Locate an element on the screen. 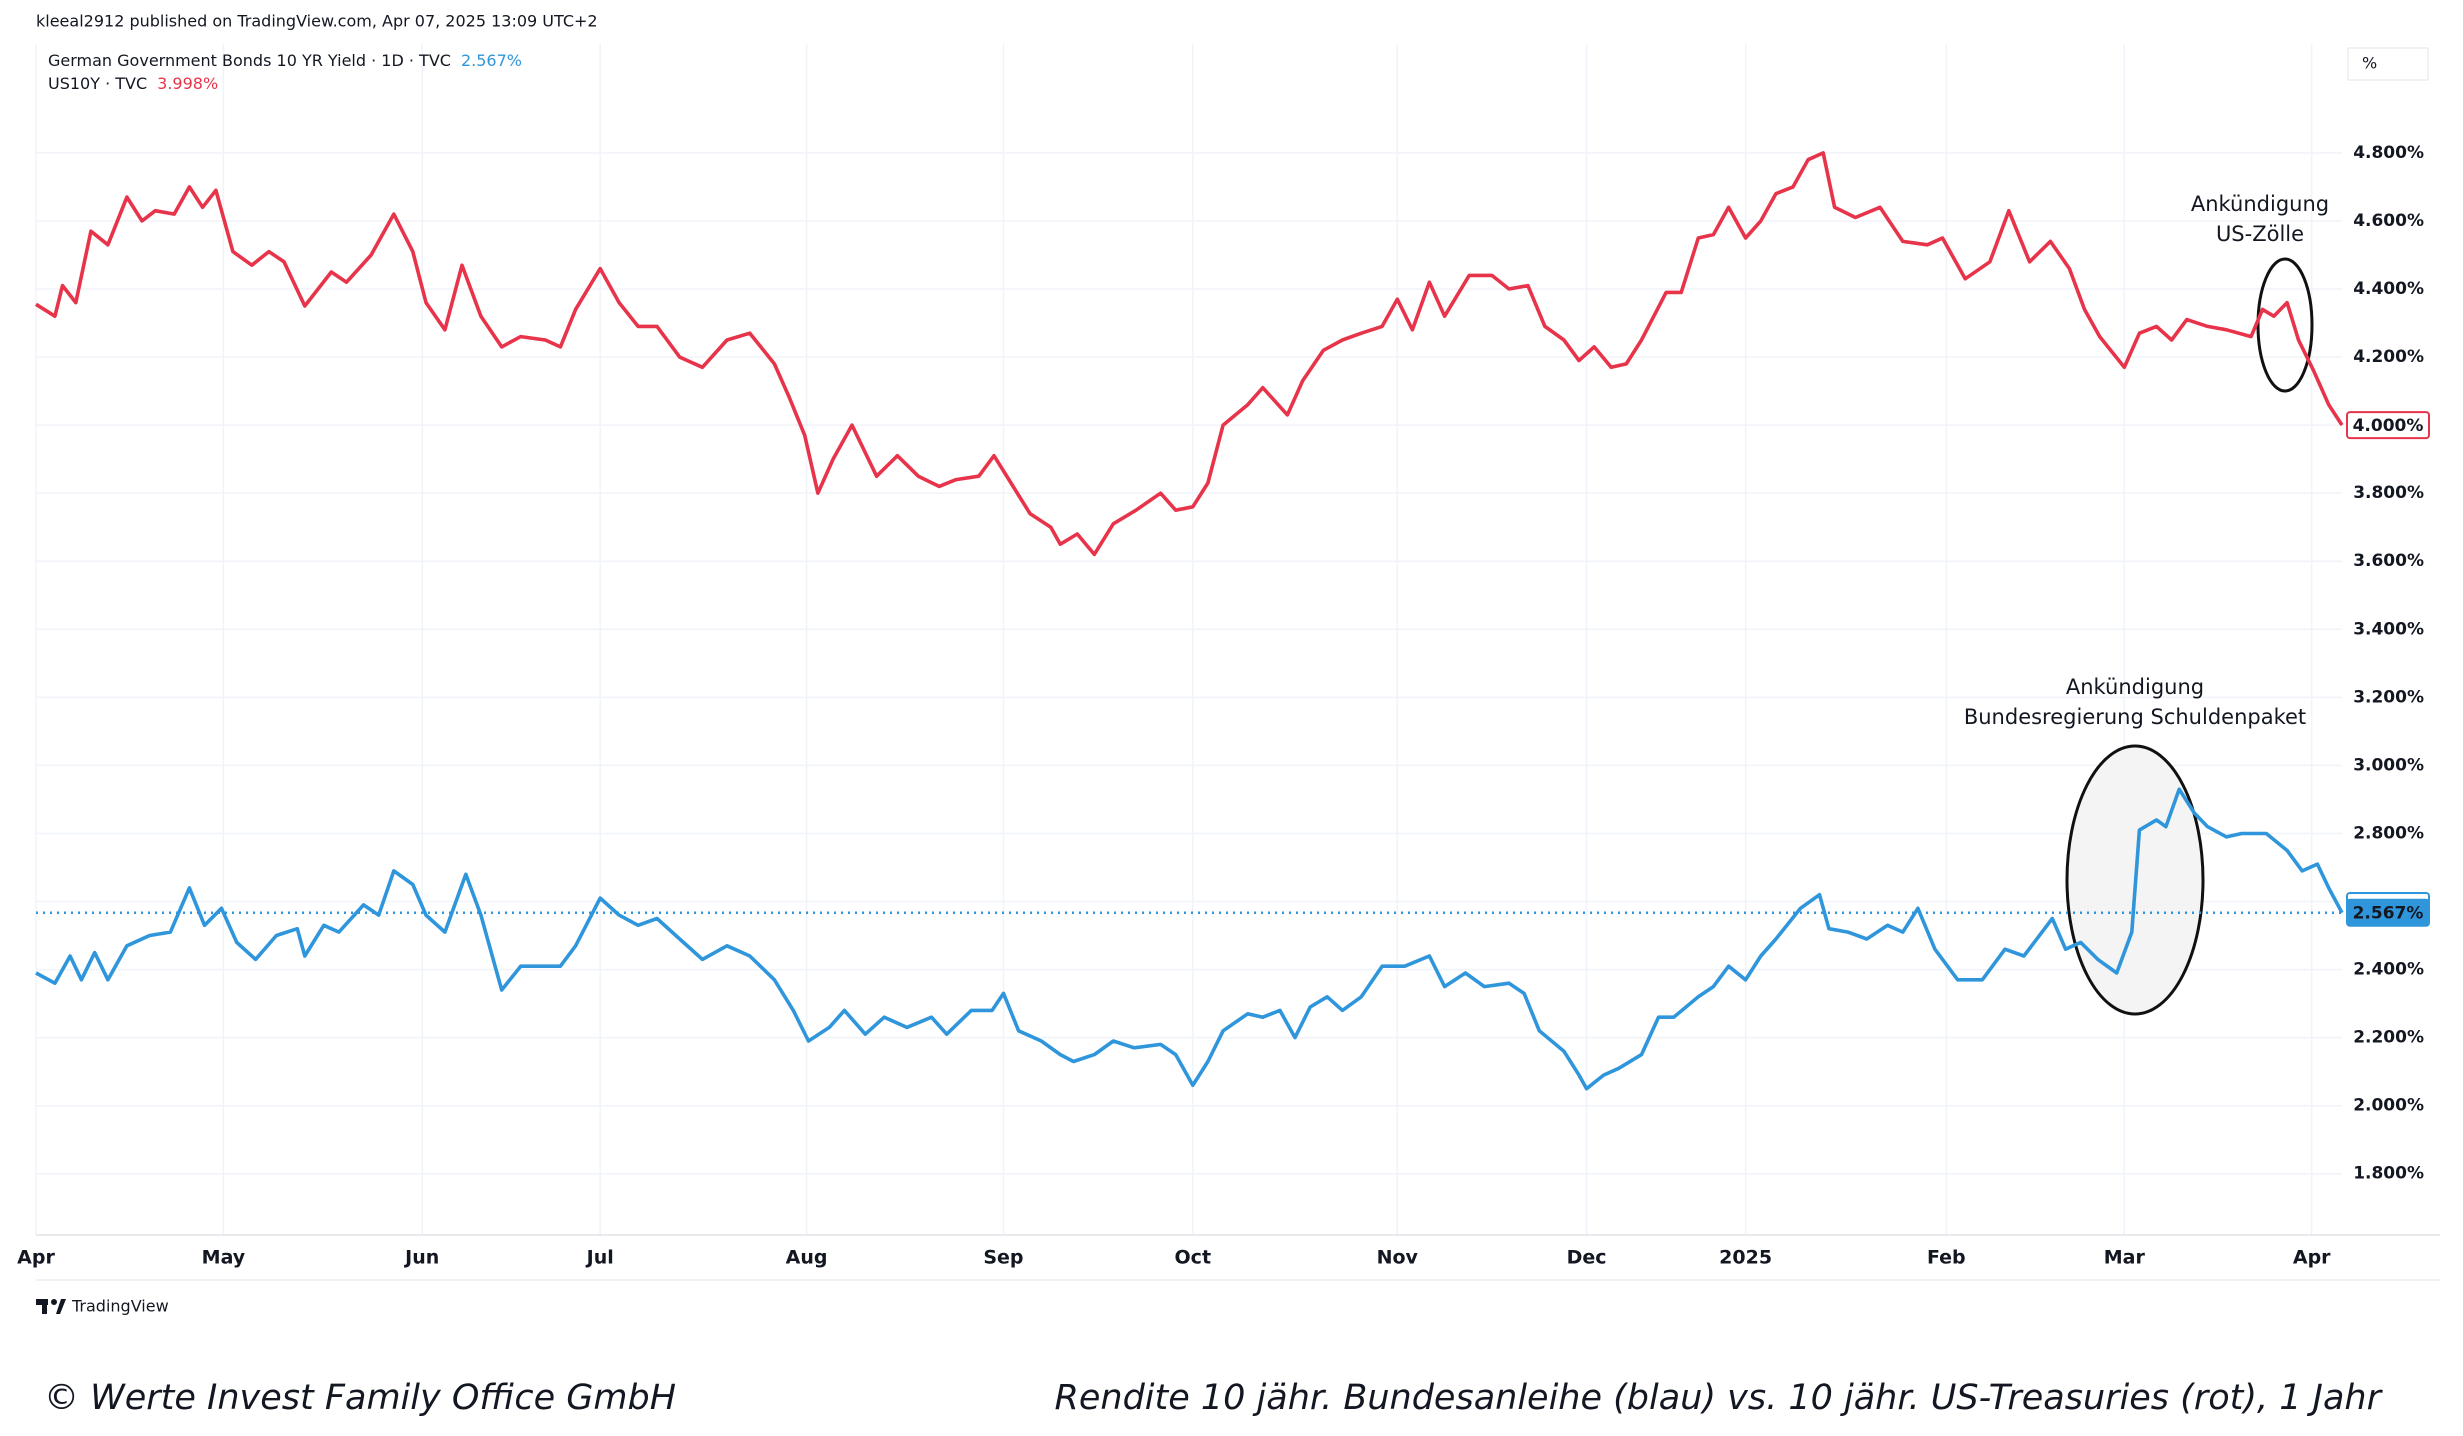 Image resolution: width=2463 pixels, height=1436 pixels. x-tick-label: Feb is located at coordinates (1946, 1258).